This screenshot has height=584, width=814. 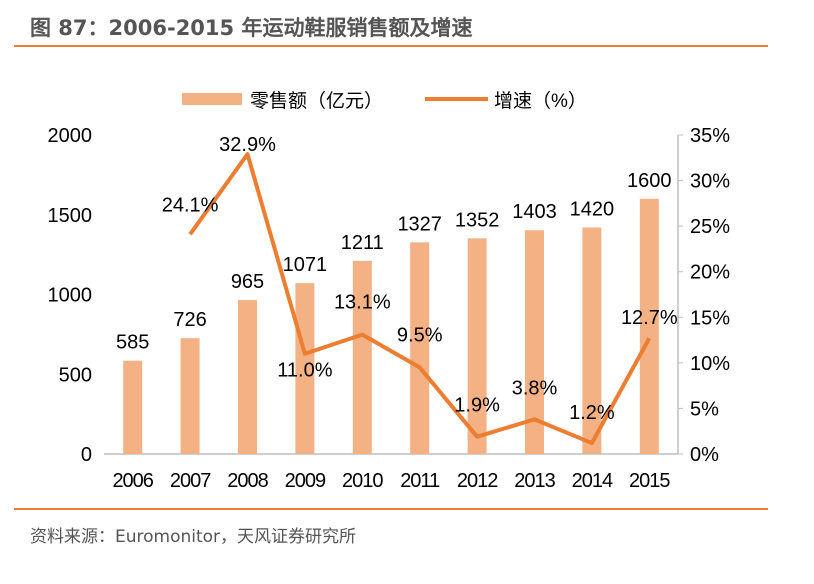 I want to click on legend-line-label: 增速（%）, so click(x=540, y=101).